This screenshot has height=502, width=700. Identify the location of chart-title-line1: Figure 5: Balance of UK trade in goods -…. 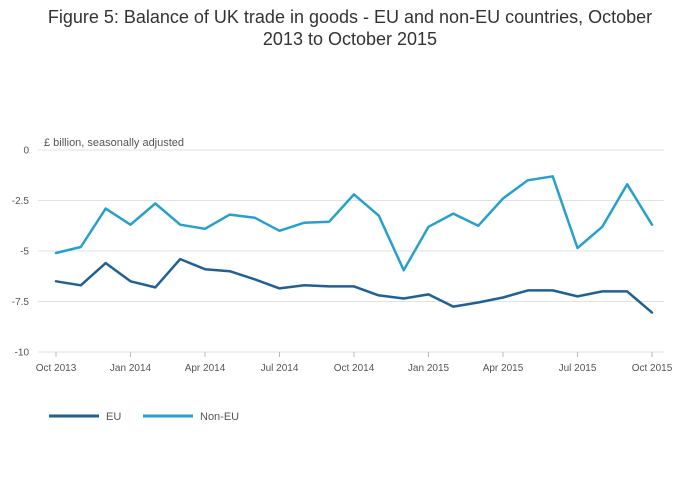
(350, 17).